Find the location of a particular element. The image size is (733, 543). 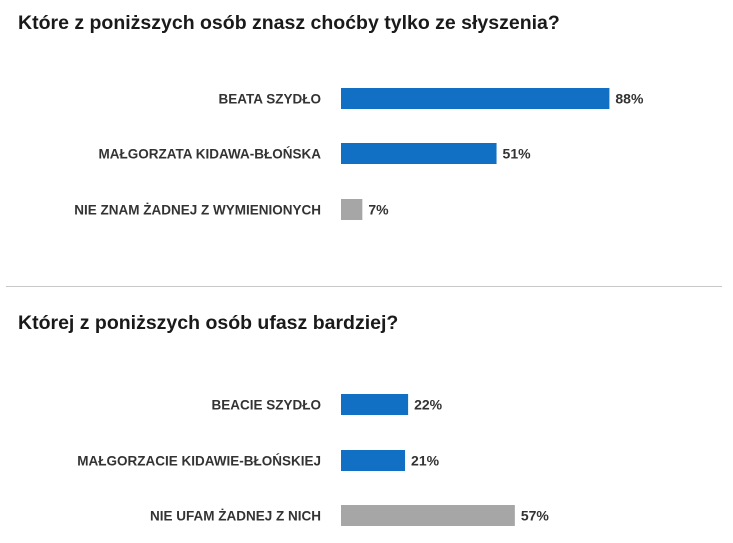

section-divider is located at coordinates (364, 286).